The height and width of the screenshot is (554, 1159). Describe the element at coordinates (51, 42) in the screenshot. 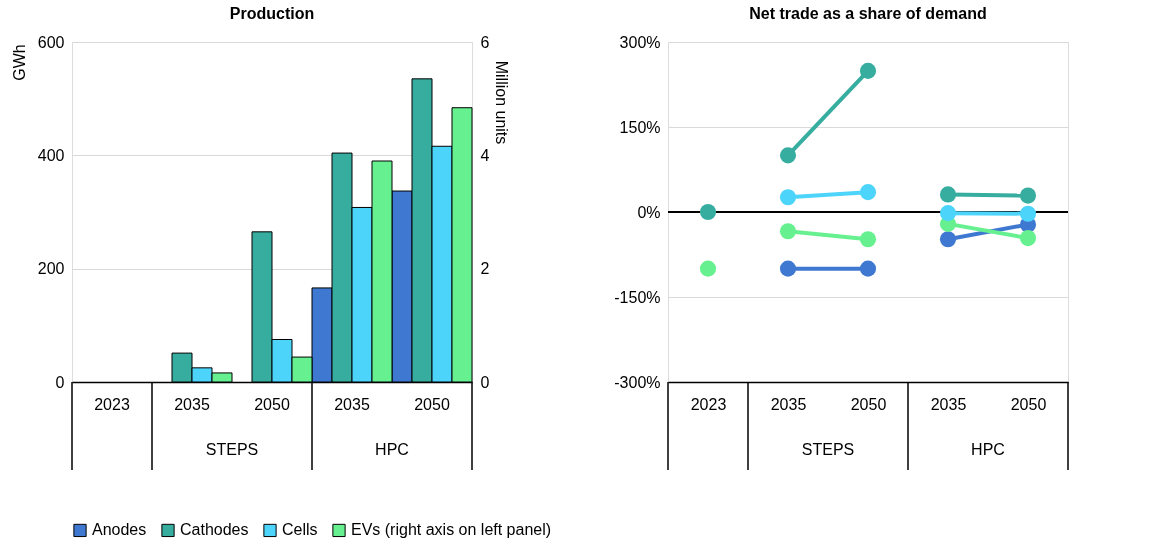

I see `y-tick-label: 600` at that location.